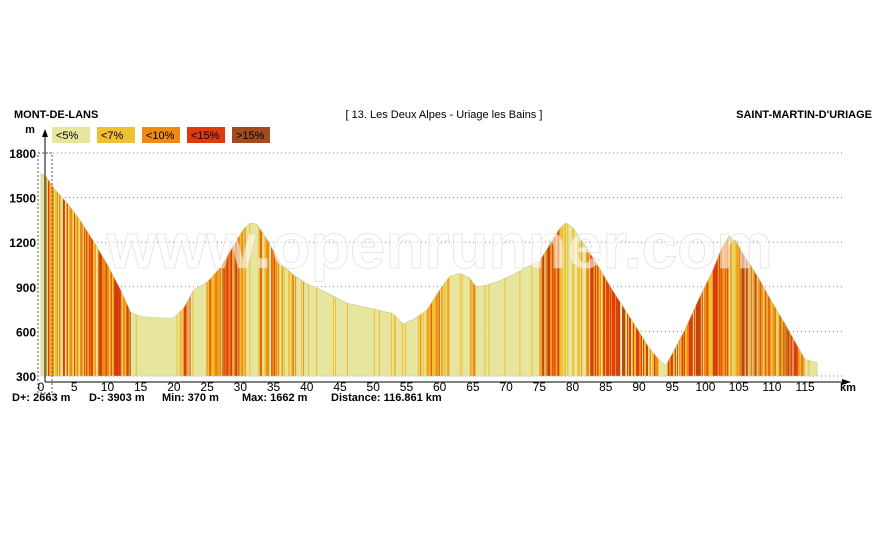 This screenshot has width=878, height=540. What do you see at coordinates (22, 199) in the screenshot?
I see `y-tick-label: 1500` at bounding box center [22, 199].